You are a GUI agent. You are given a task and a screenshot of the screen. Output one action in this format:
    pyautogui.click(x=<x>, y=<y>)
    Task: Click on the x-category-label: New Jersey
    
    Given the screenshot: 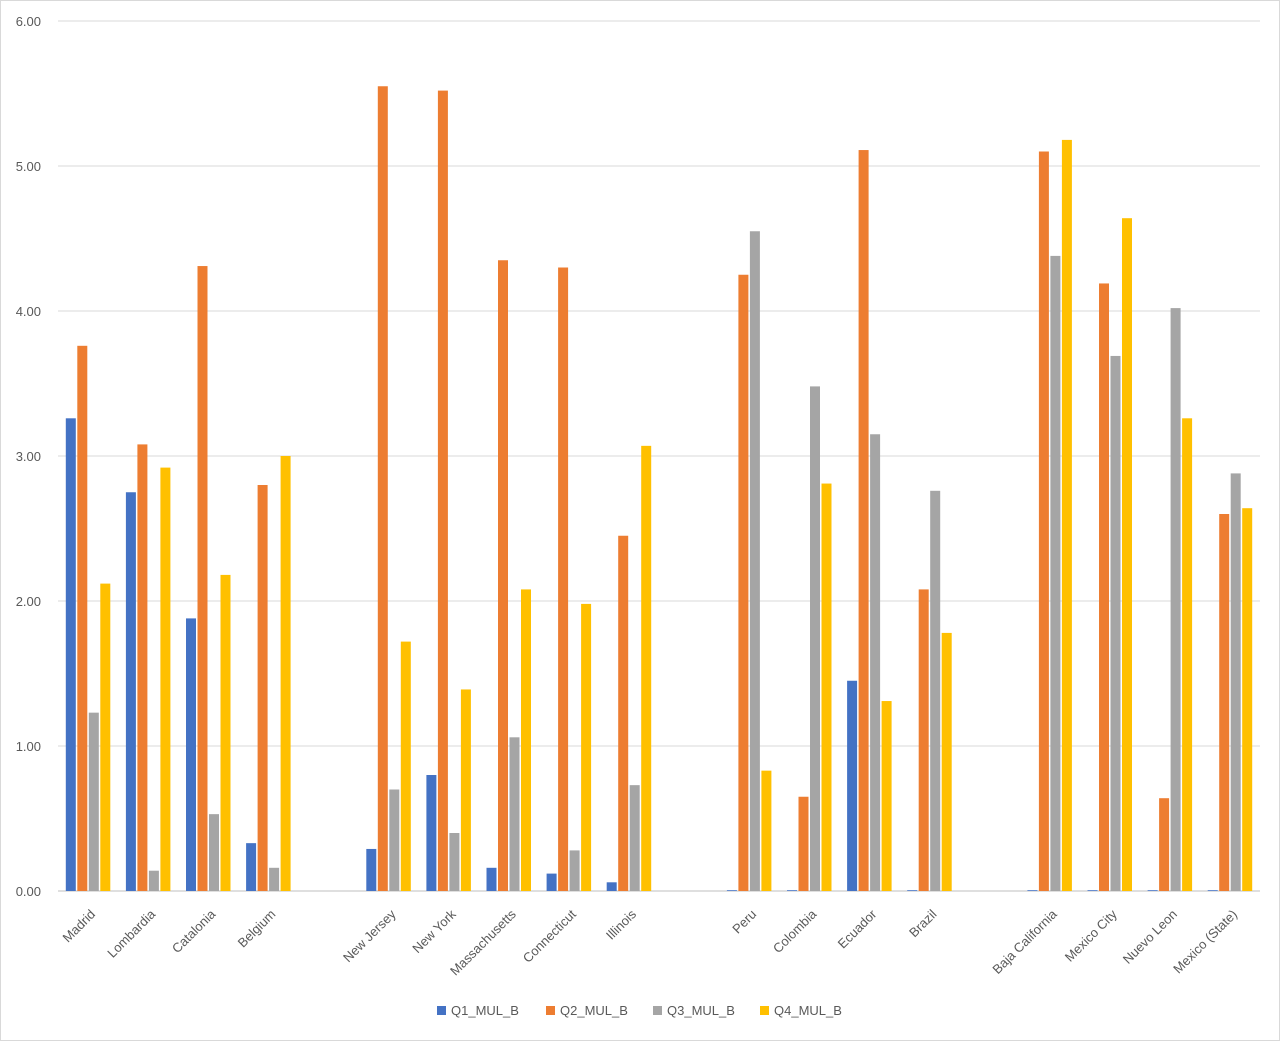 What is the action you would take?
    pyautogui.click(x=369, y=935)
    